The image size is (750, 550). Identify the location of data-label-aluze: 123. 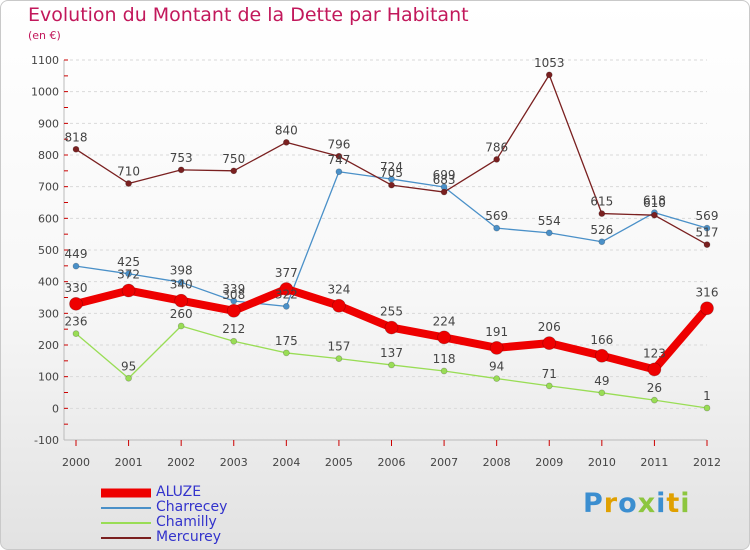
(654, 353).